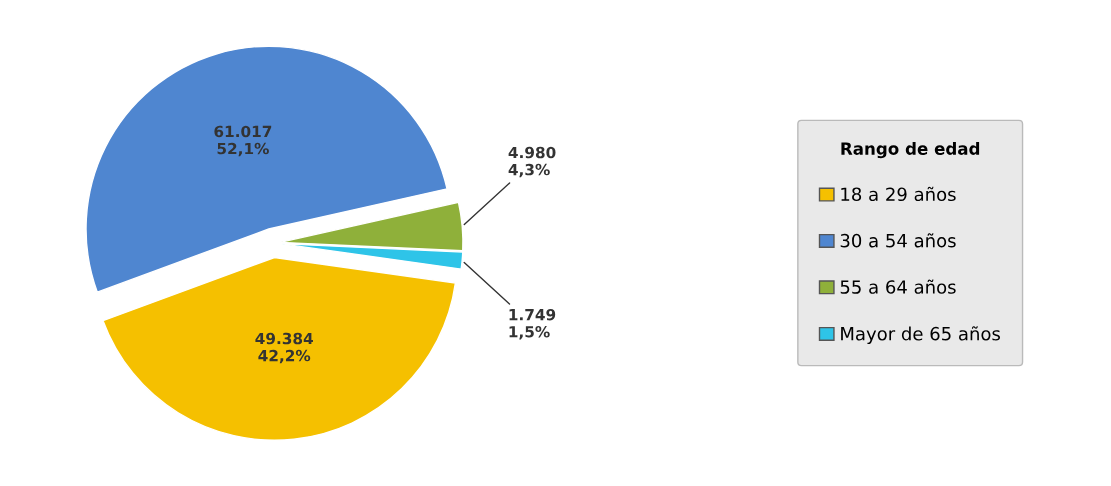 This screenshot has width=1111, height=486. What do you see at coordinates (532, 162) in the screenshot?
I see `data-label: 4.980 4,3%` at bounding box center [532, 162].